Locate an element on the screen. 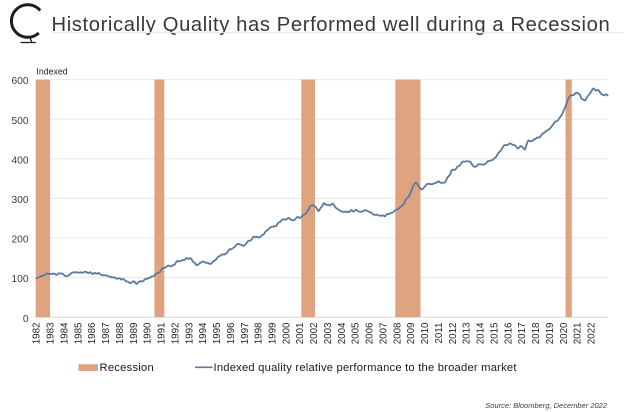  svg-text: 2004 is located at coordinates (342, 333).